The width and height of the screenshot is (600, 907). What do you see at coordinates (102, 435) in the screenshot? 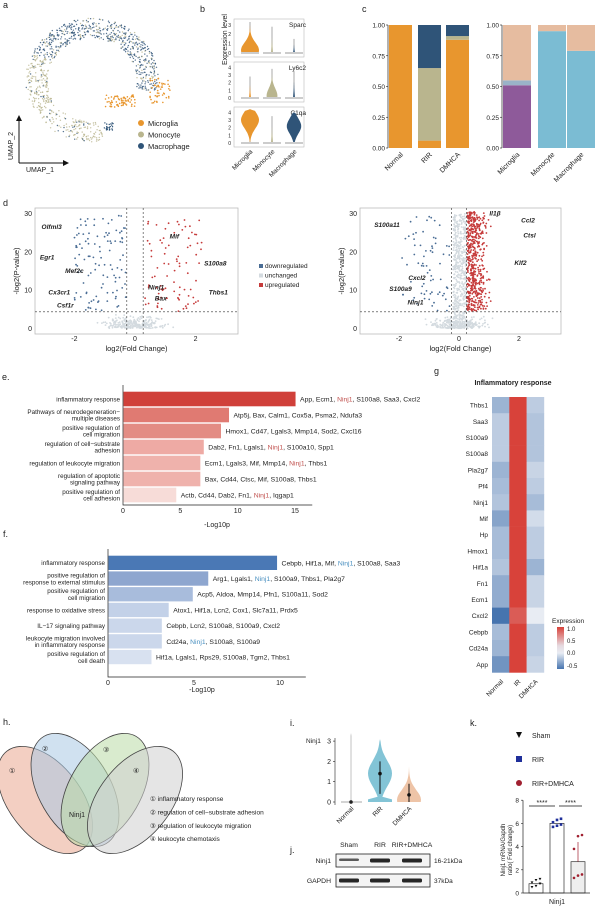
I see `term-line: cell migration` at bounding box center [102, 435].